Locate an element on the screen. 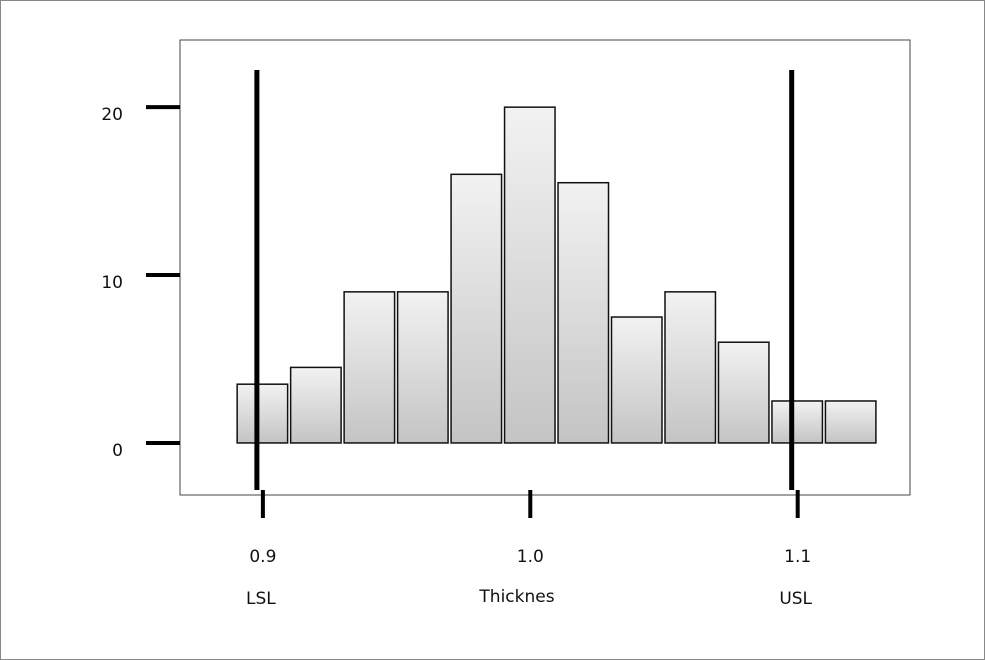 The image size is (985, 660). spec-limit-label: LSL is located at coordinates (261, 599).